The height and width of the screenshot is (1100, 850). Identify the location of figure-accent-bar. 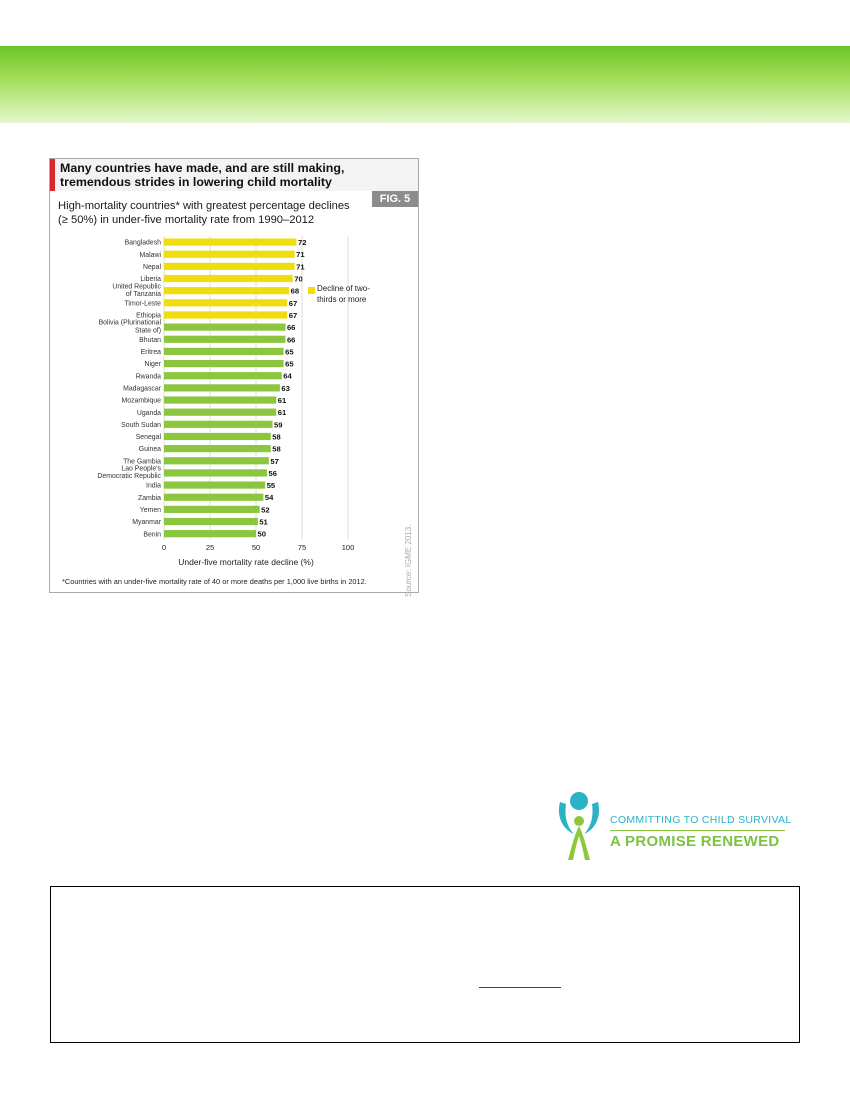
(52, 175).